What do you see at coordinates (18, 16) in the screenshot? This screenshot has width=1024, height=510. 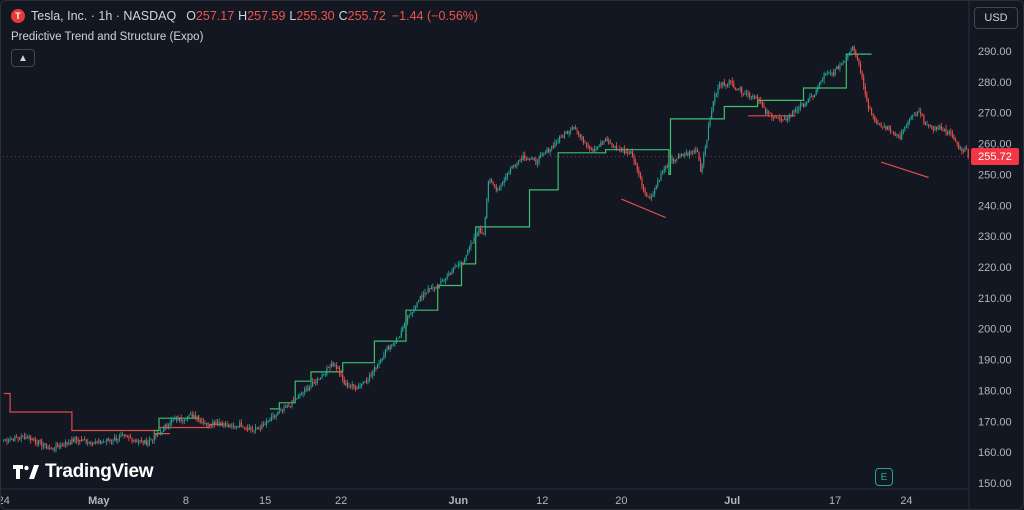 I see `tesla-logo-icon: T` at bounding box center [18, 16].